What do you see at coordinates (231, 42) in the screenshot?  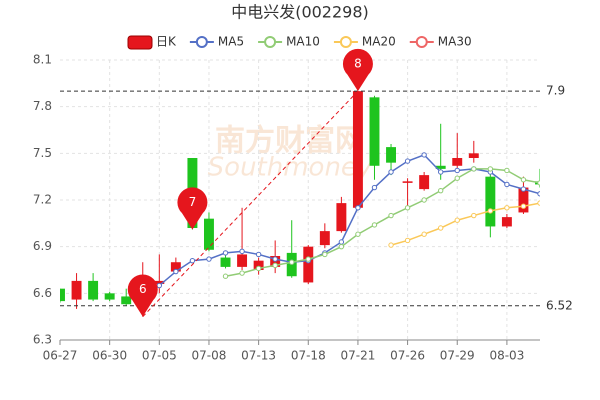 I see `legend-label: MA5` at bounding box center [231, 42].